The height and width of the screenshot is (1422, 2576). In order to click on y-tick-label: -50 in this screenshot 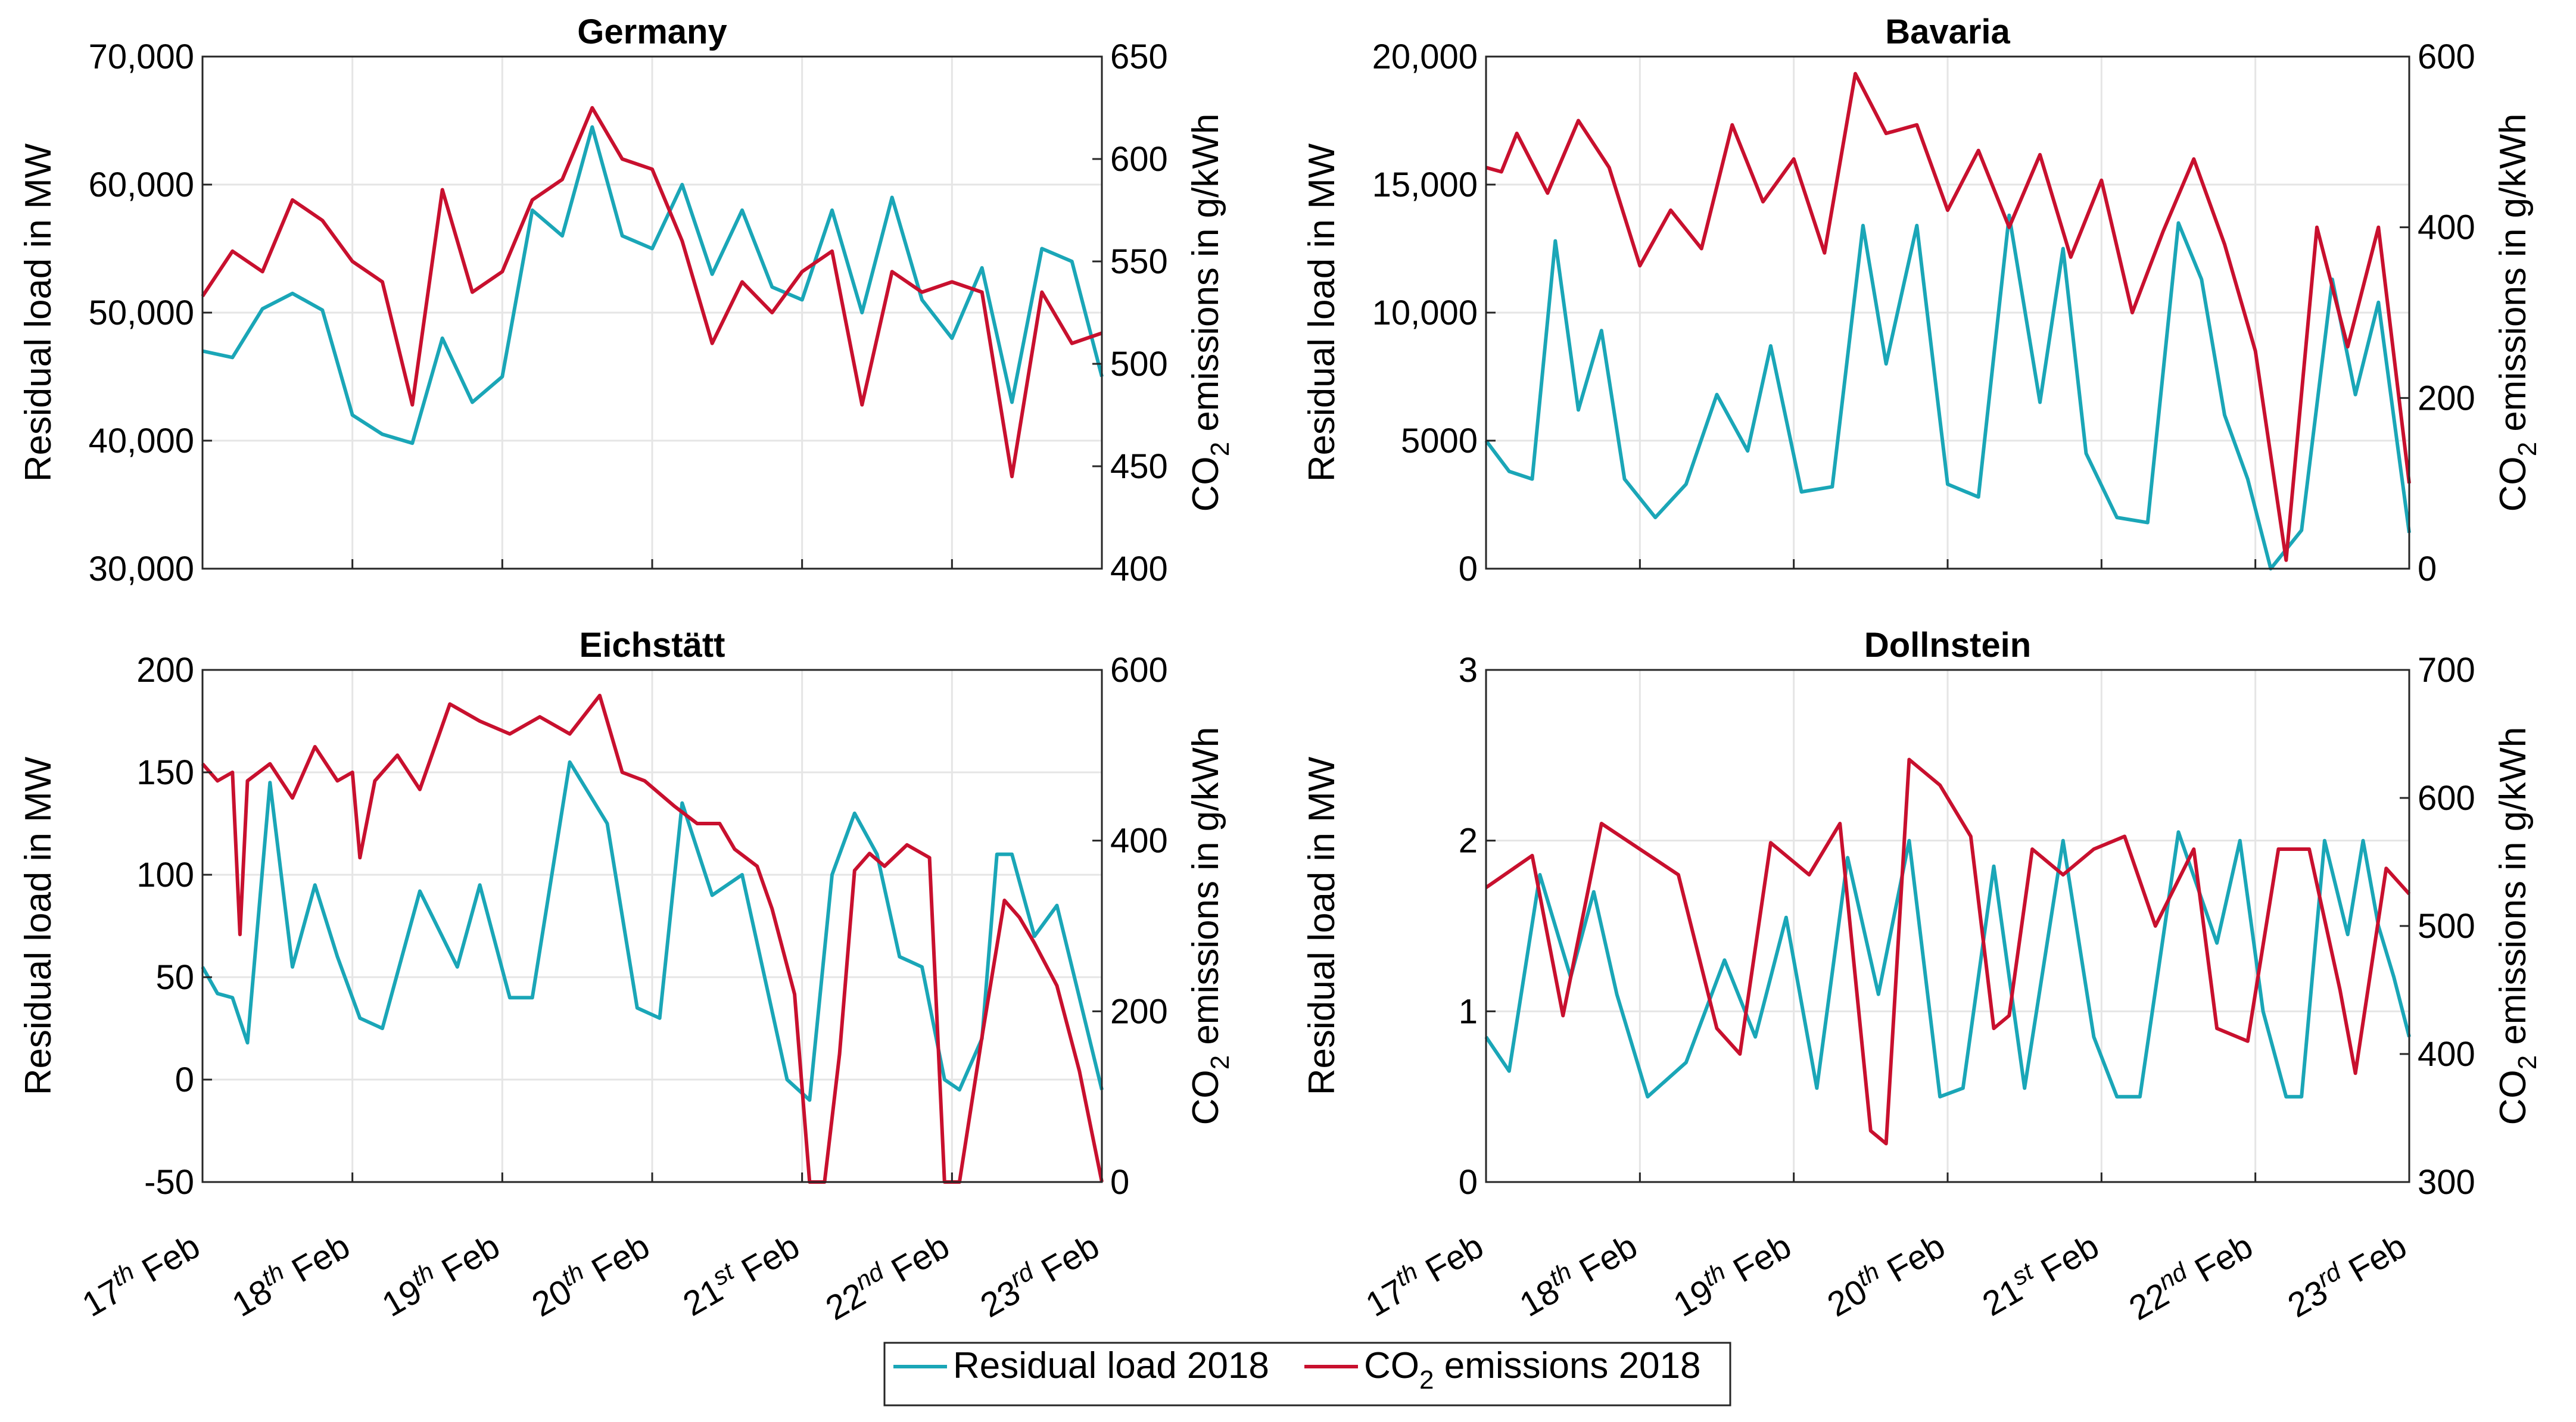, I will do `click(169, 1182)`.